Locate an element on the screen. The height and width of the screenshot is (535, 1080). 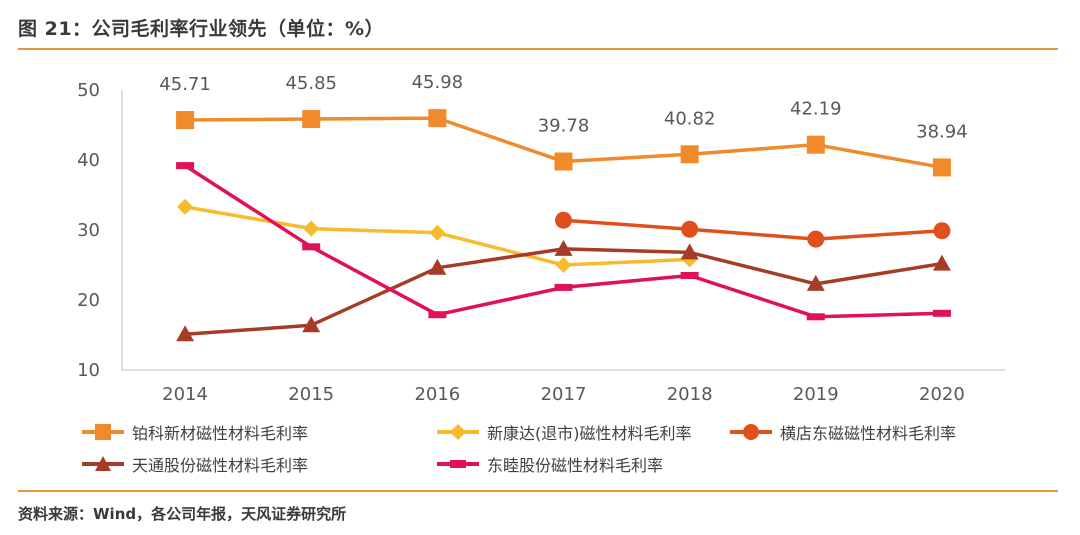
data-label: 39.78 is located at coordinates (564, 126).